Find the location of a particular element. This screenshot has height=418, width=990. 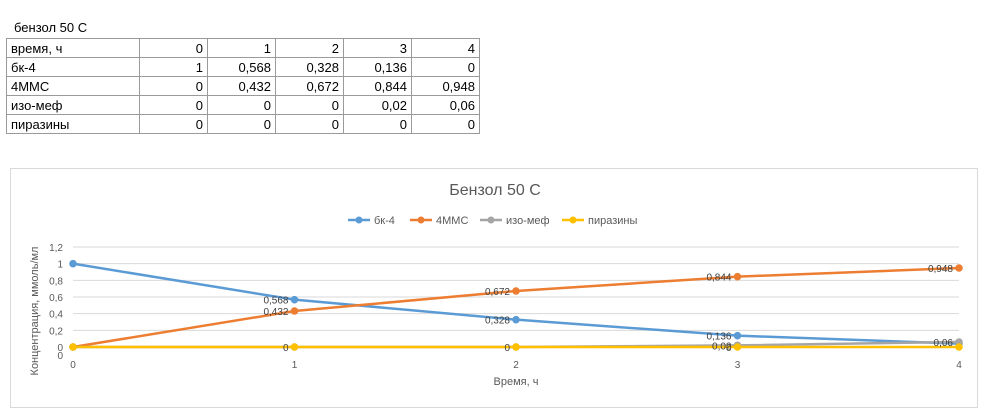

chart-title: Бензол 50 С is located at coordinates (495, 190).